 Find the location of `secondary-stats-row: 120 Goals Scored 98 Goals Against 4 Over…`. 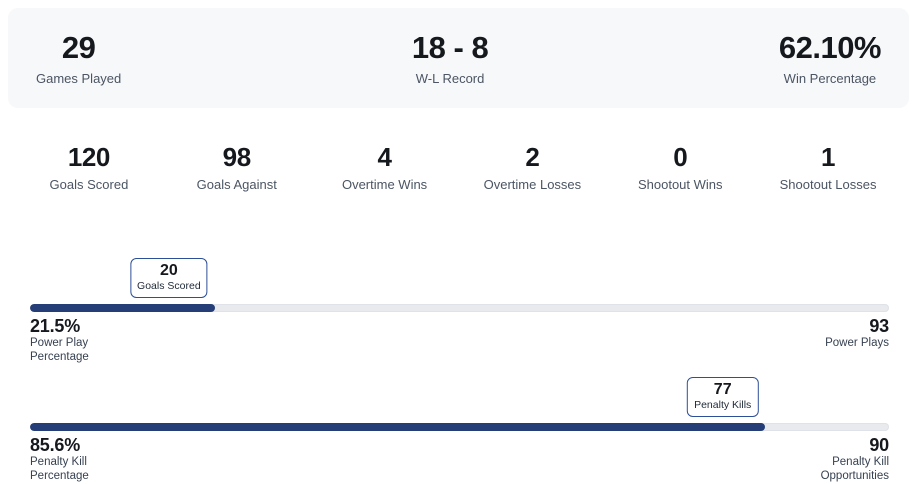

secondary-stats-row: 120 Goals Scored 98 Goals Against 4 Over… is located at coordinates (458, 167).